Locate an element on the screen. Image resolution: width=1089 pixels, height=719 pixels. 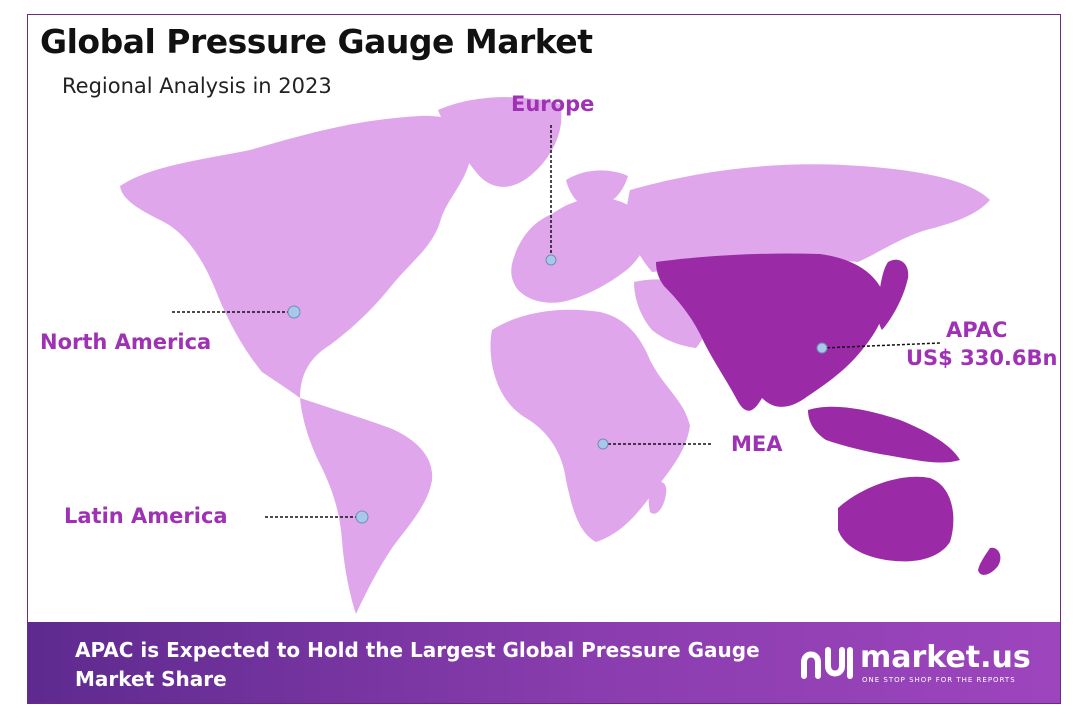
market-us-logo-icon is located at coordinates (827, 663).